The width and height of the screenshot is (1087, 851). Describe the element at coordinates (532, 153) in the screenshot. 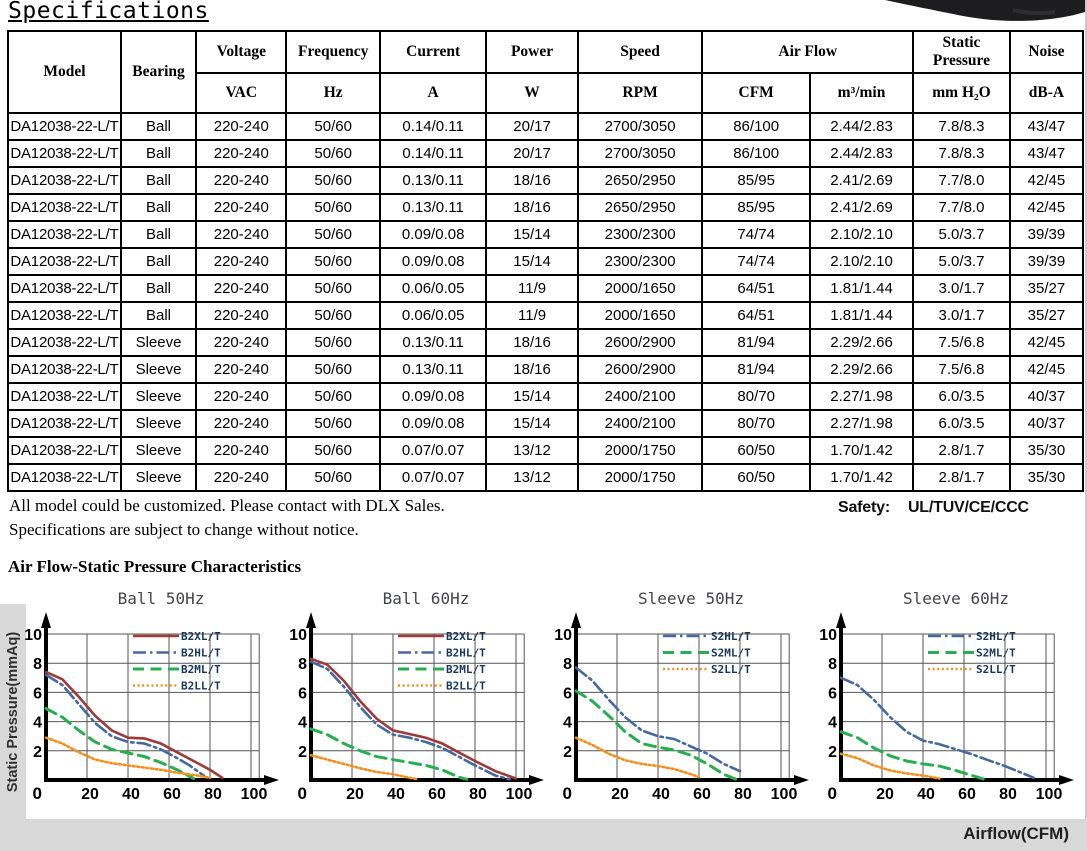

I see `cell-pow: 20/17` at that location.